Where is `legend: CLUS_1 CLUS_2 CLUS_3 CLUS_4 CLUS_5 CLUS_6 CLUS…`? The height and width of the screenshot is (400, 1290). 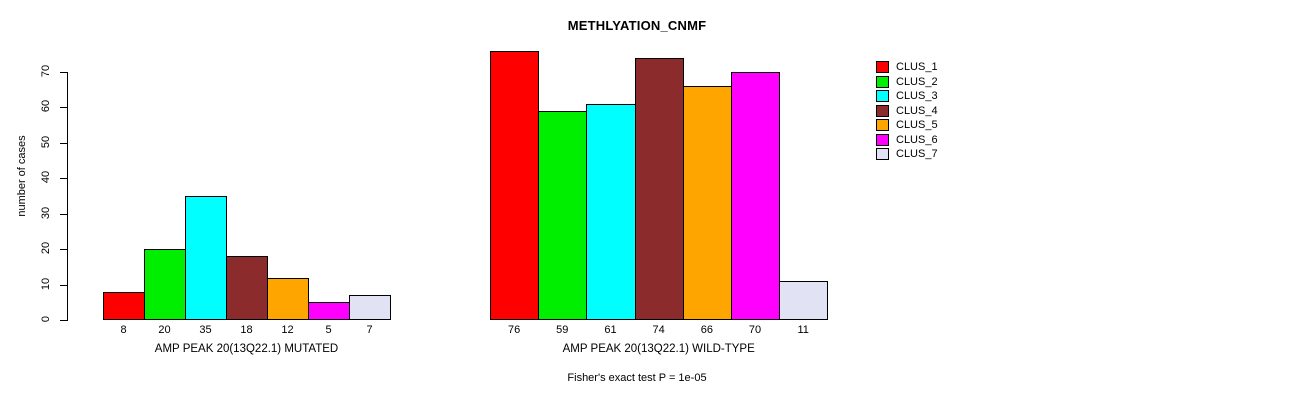 legend: CLUS_1 CLUS_2 CLUS_3 CLUS_4 CLUS_5 CLUS_6 CLUS… is located at coordinates (907, 111).